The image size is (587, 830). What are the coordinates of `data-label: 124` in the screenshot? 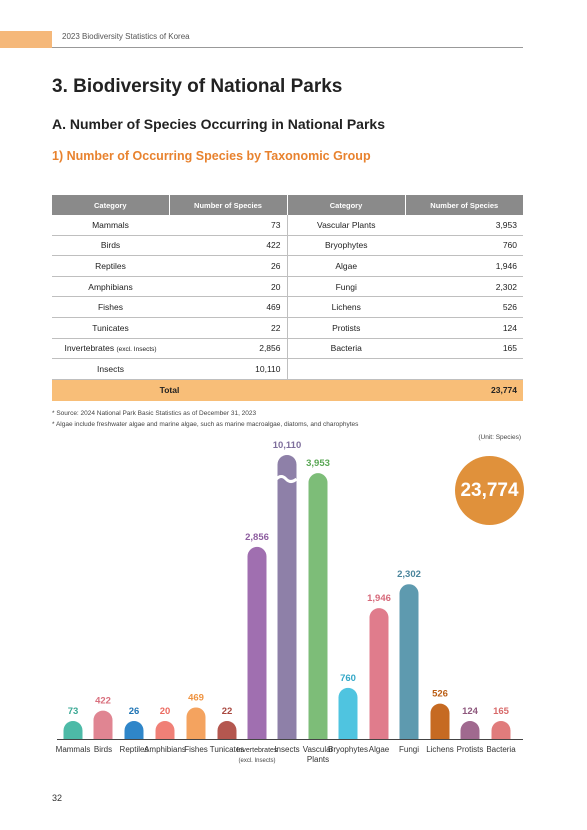 It's located at (470, 711).